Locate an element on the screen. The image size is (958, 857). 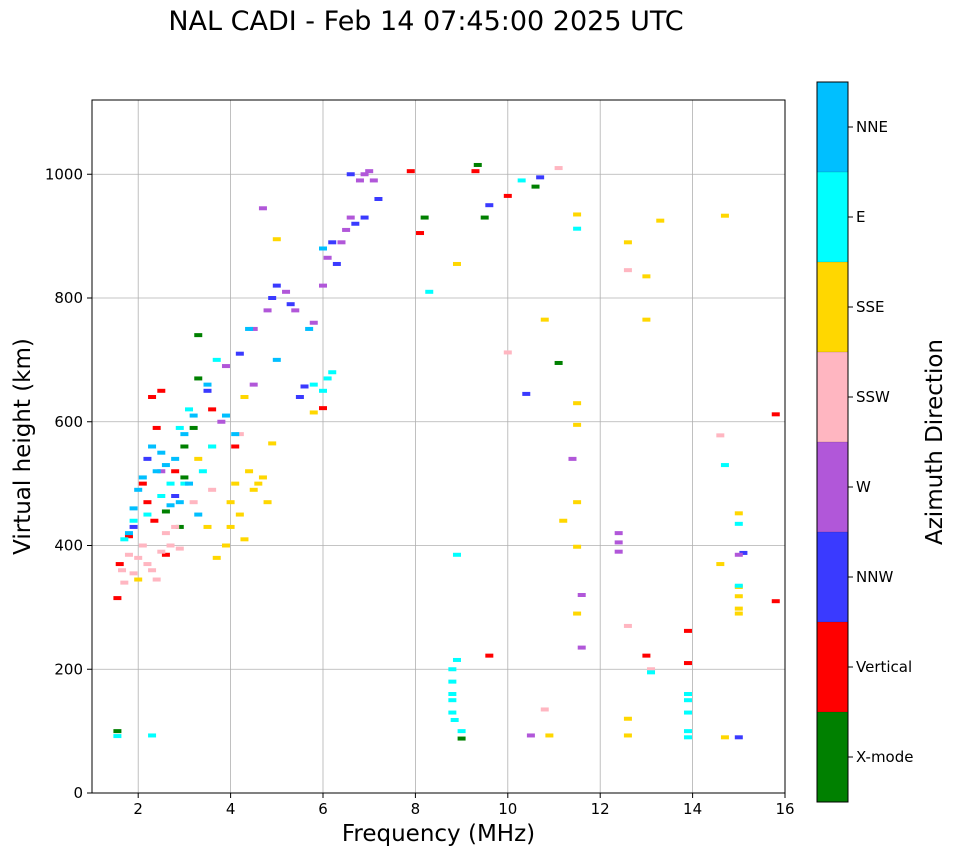
colorbar-segment-w is located at coordinates (832, 487).